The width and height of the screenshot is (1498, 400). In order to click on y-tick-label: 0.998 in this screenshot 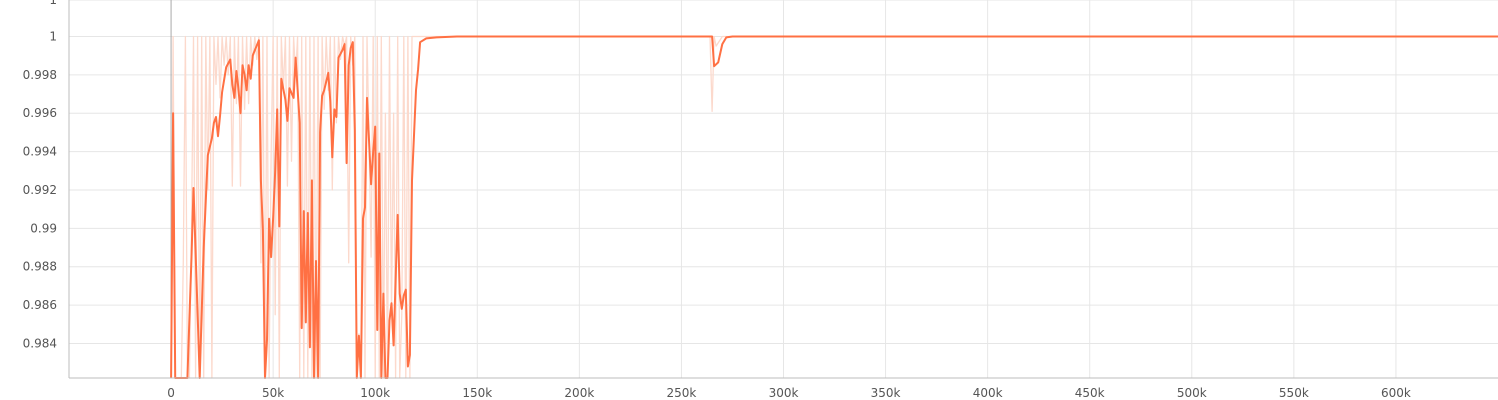, I will do `click(40, 75)`.